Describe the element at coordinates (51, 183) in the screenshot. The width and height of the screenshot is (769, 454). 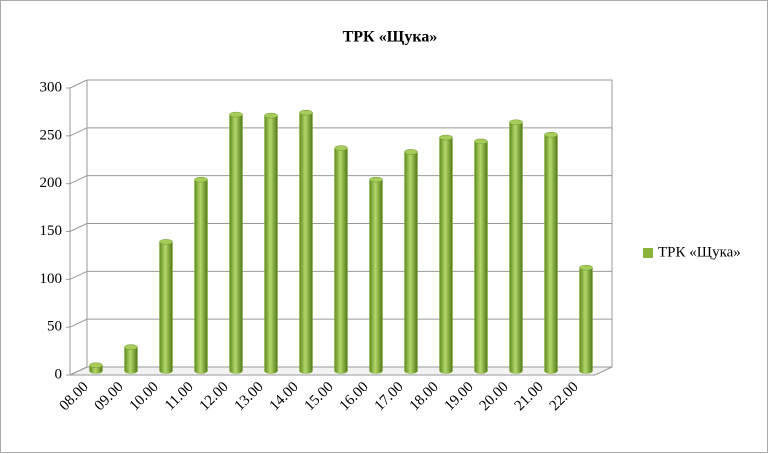
I see `y-tick-label: 200` at that location.